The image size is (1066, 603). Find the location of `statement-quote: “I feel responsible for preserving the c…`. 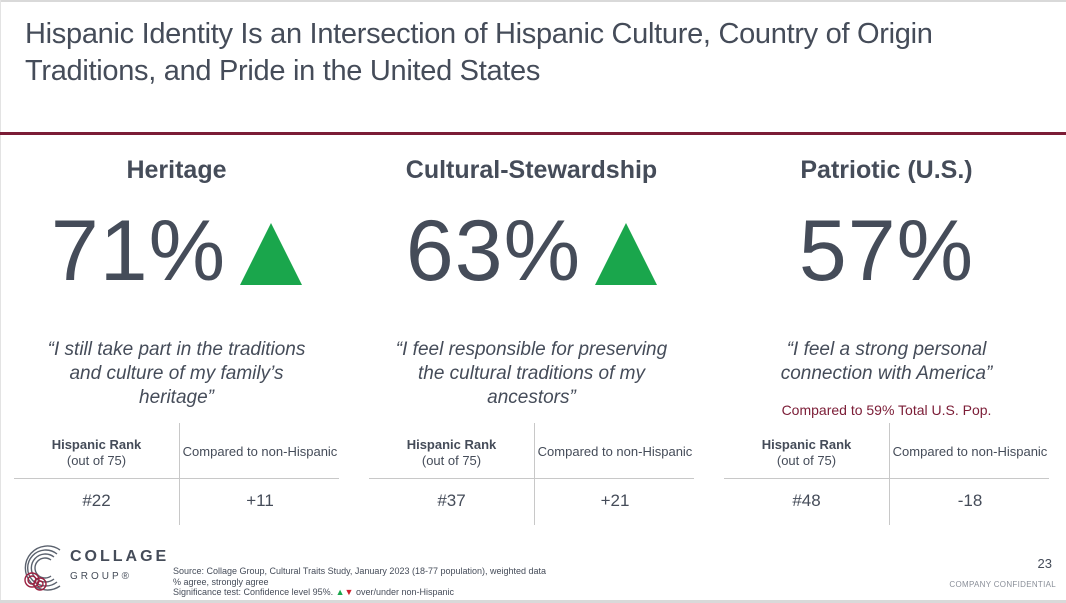

statement-quote: “I feel responsible for preserving the c… is located at coordinates (531, 373).